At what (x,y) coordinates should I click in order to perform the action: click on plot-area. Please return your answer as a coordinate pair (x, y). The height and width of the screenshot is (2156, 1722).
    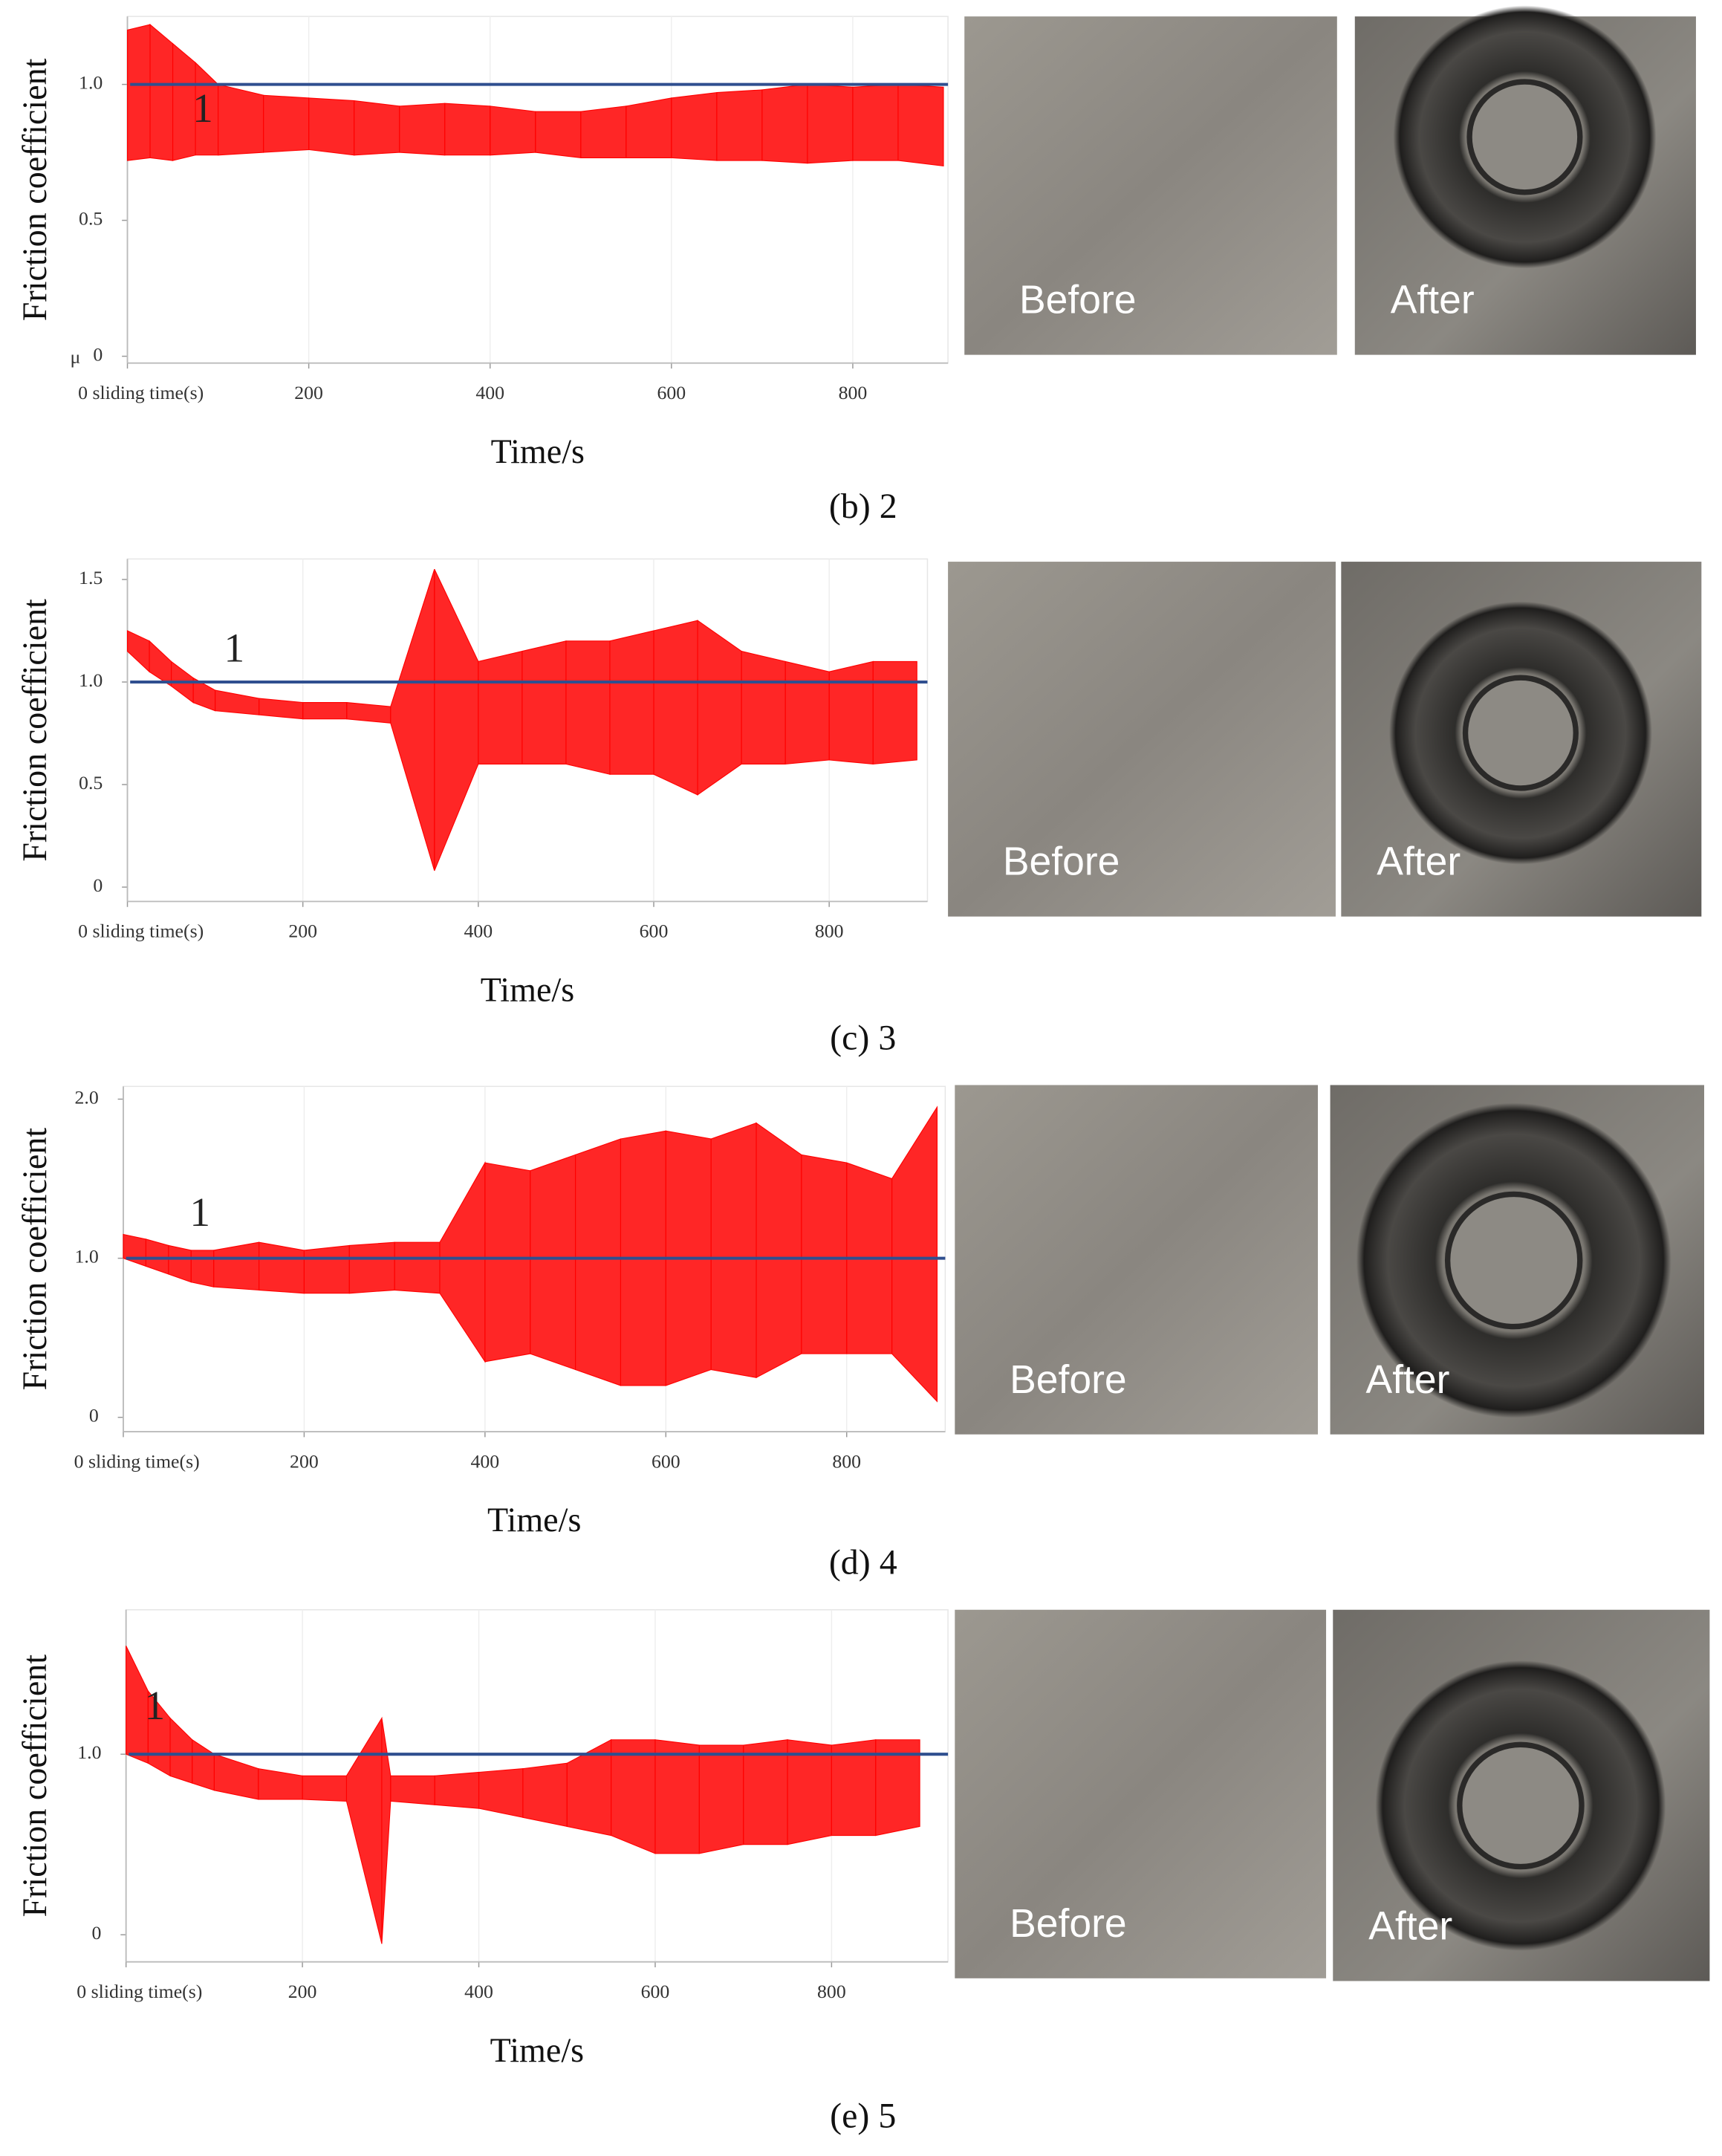
    Looking at the image, I should click on (537, 190).